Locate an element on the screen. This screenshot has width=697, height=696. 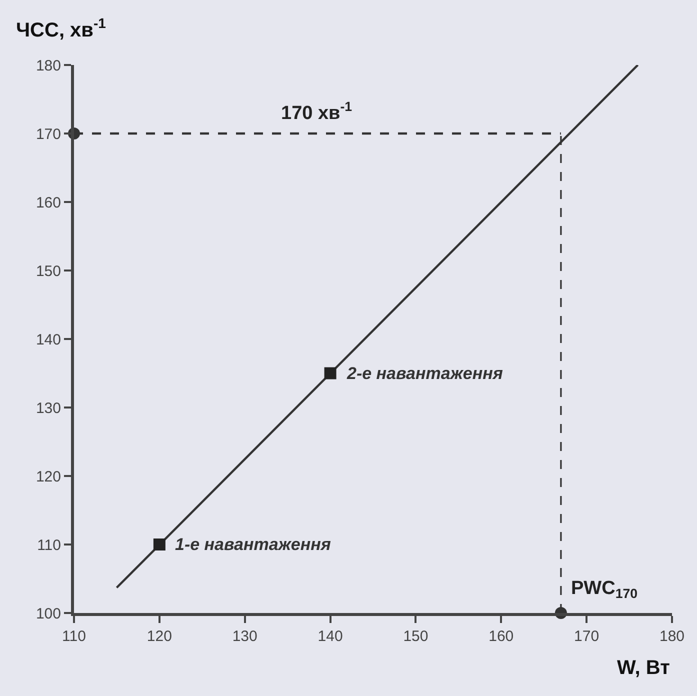
y-tick-label: 100 is located at coordinates (48, 613).